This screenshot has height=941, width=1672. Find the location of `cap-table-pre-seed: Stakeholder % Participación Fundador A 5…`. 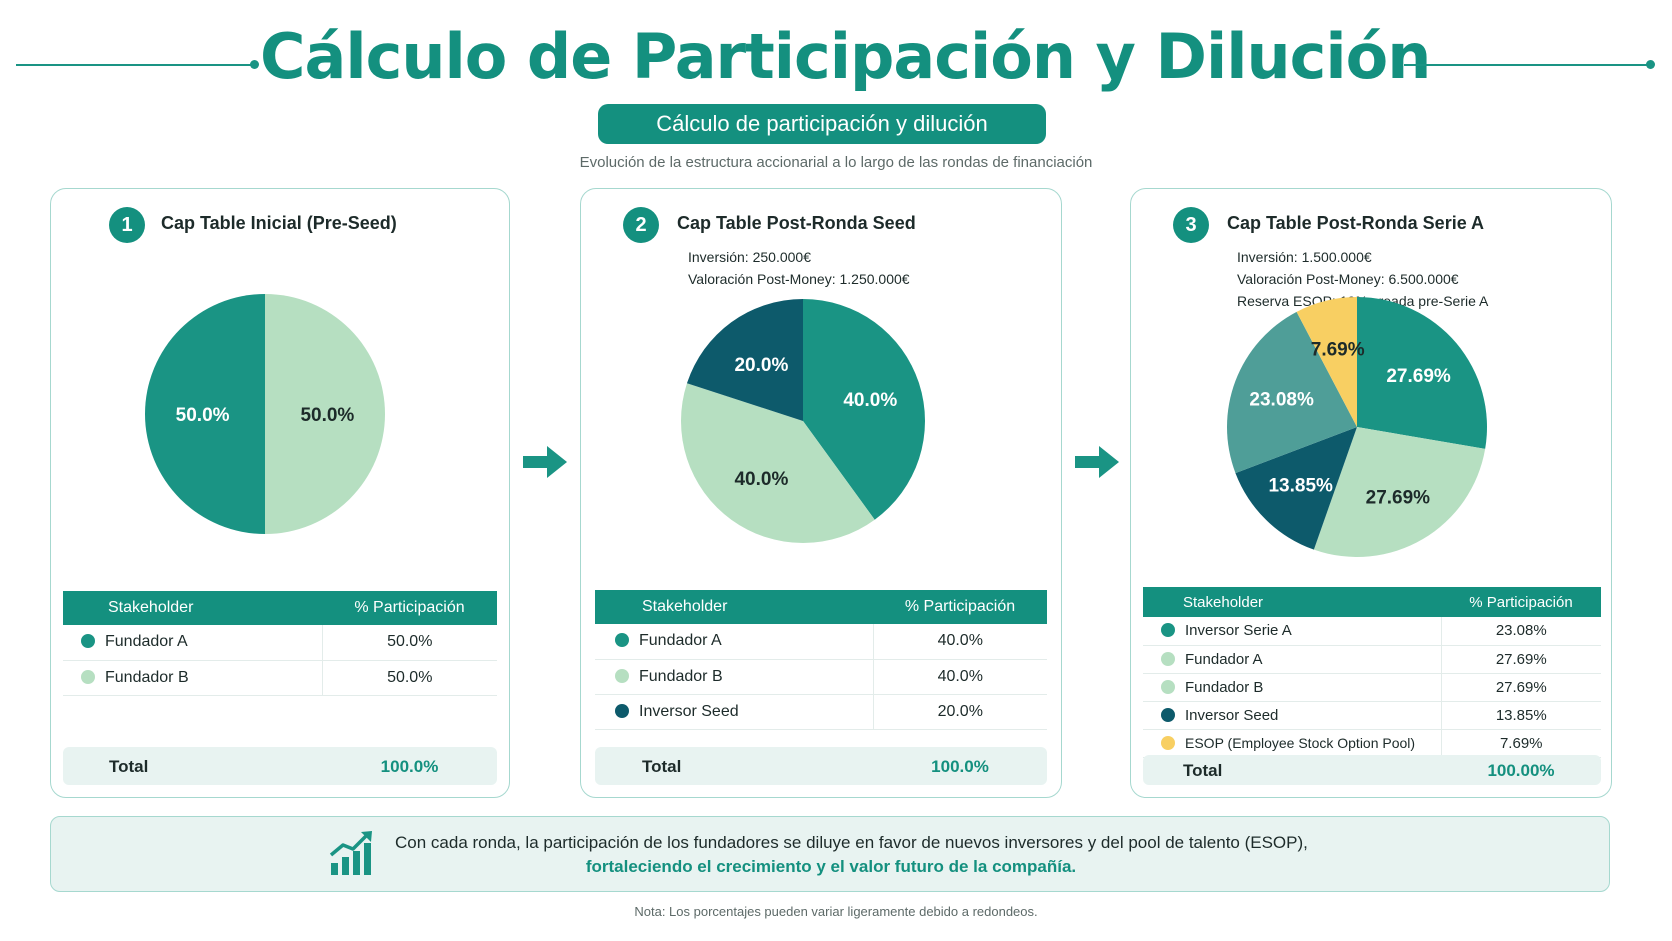

cap-table-pre-seed: Stakeholder % Participación Fundador A 5… is located at coordinates (280, 643).